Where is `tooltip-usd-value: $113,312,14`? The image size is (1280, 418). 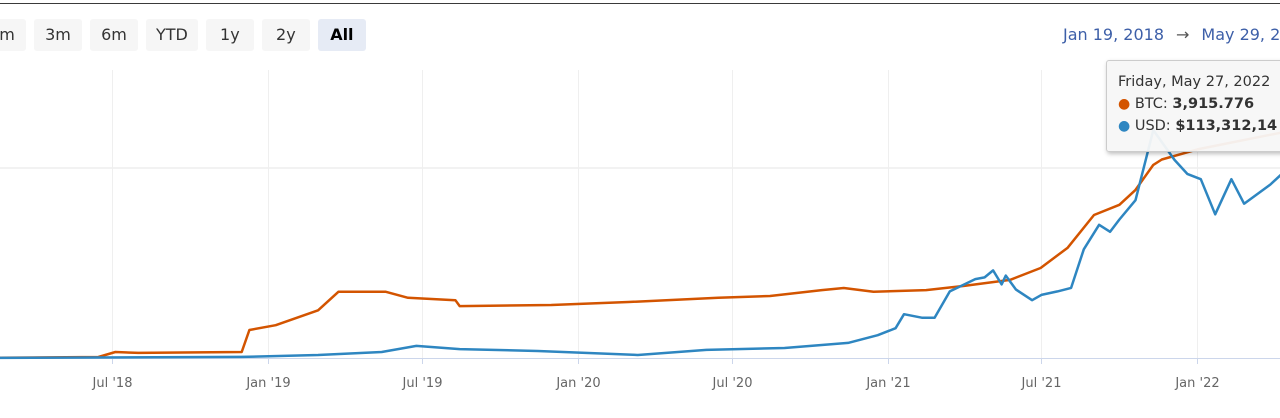 tooltip-usd-value: $113,312,14 is located at coordinates (1226, 126).